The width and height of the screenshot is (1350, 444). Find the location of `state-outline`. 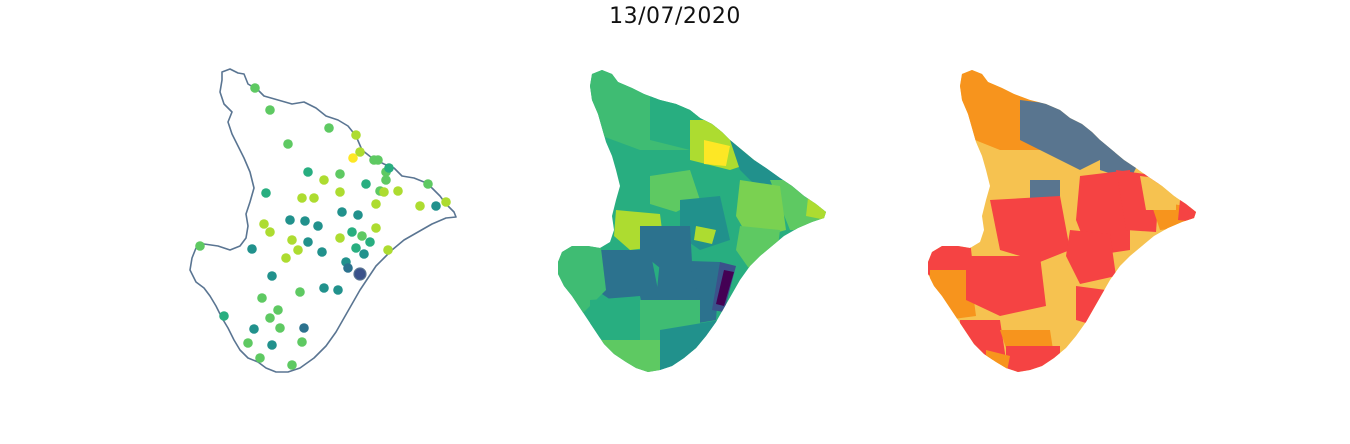

state-outline is located at coordinates (323, 220).